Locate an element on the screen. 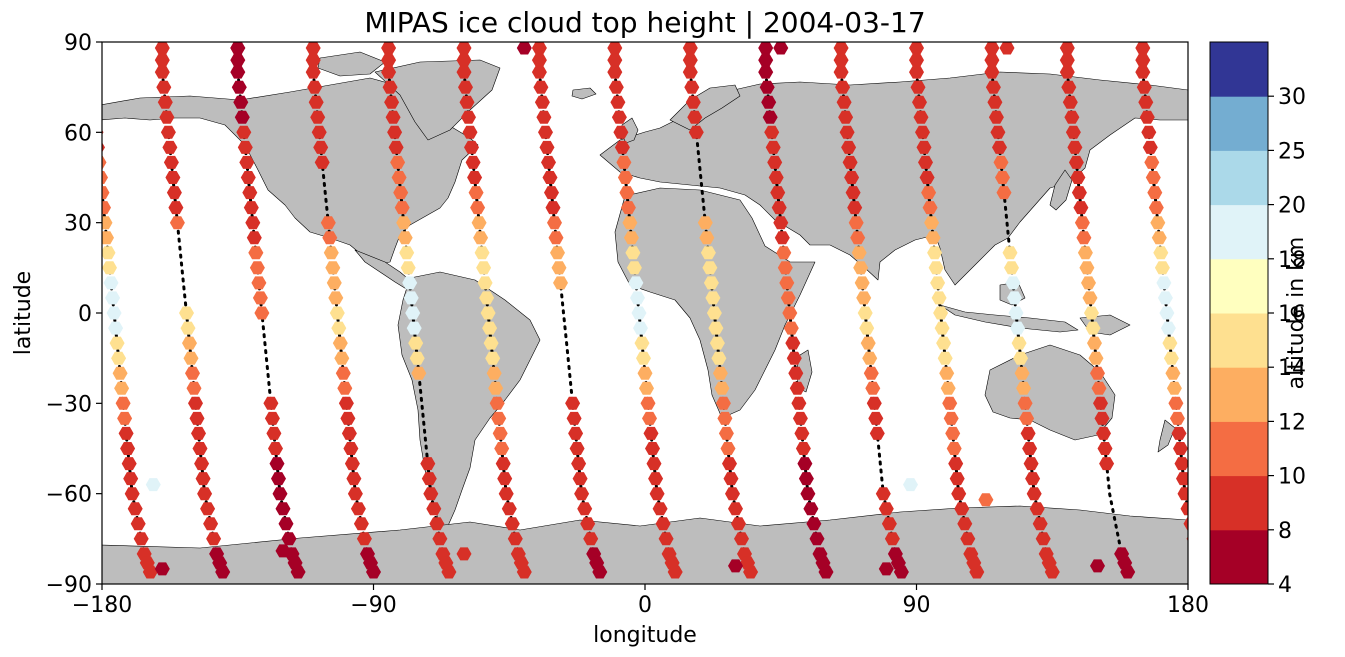  y-tick-label: −90 is located at coordinates (69, 585).